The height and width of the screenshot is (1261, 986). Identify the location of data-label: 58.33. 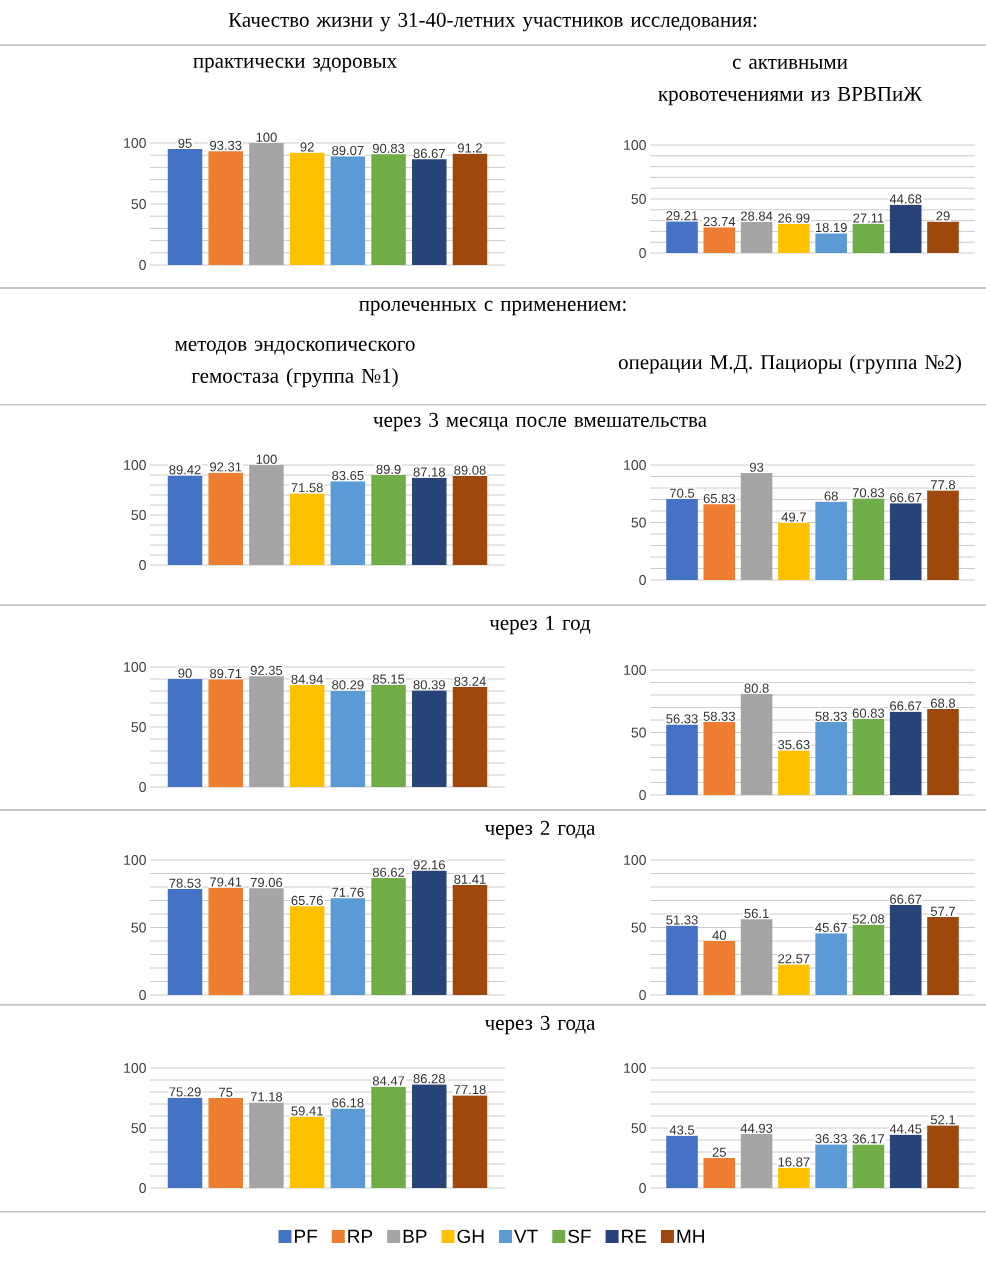
(831, 716).